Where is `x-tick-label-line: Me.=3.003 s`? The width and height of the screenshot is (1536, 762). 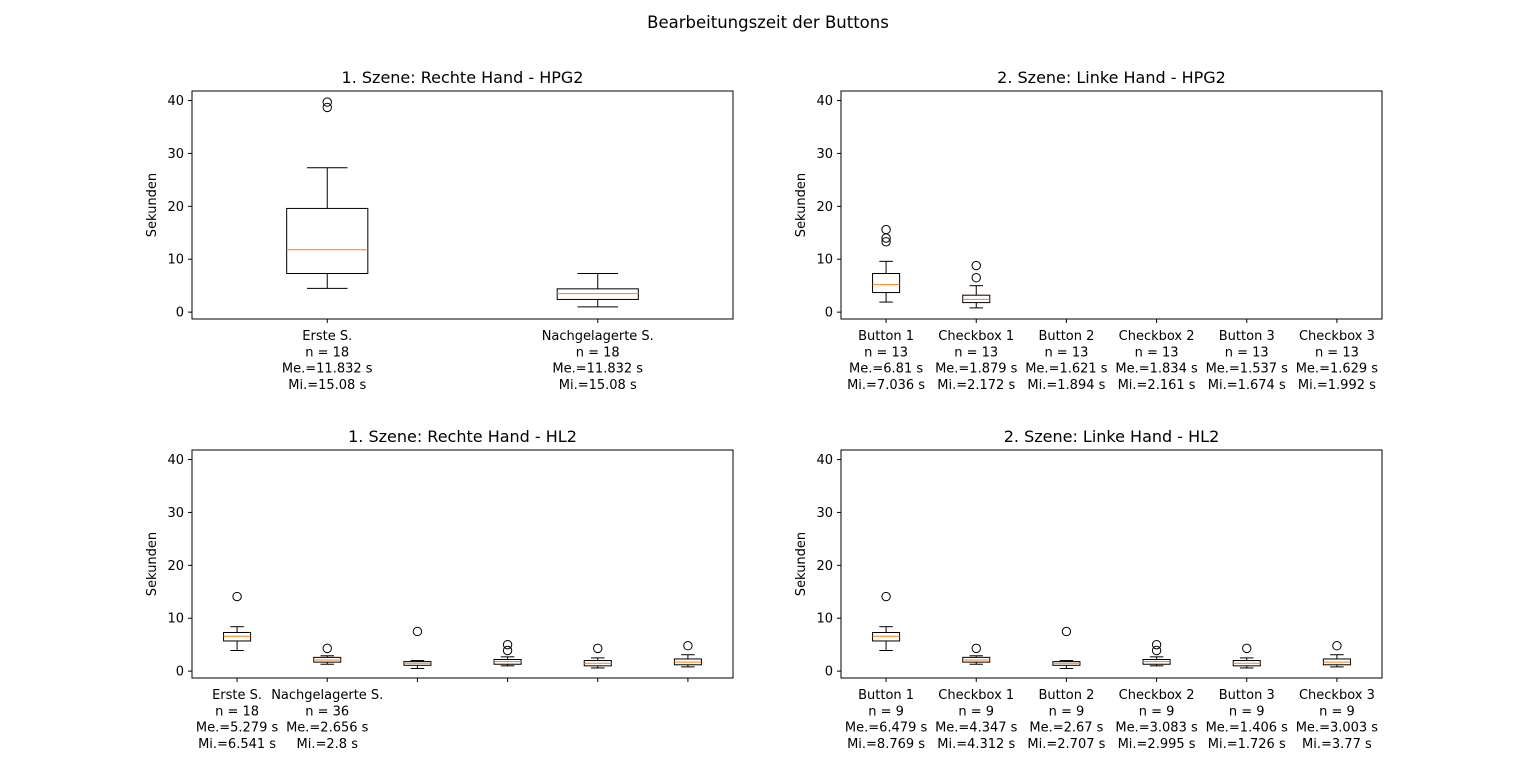
x-tick-label-line: Me.=3.003 s is located at coordinates (1337, 728).